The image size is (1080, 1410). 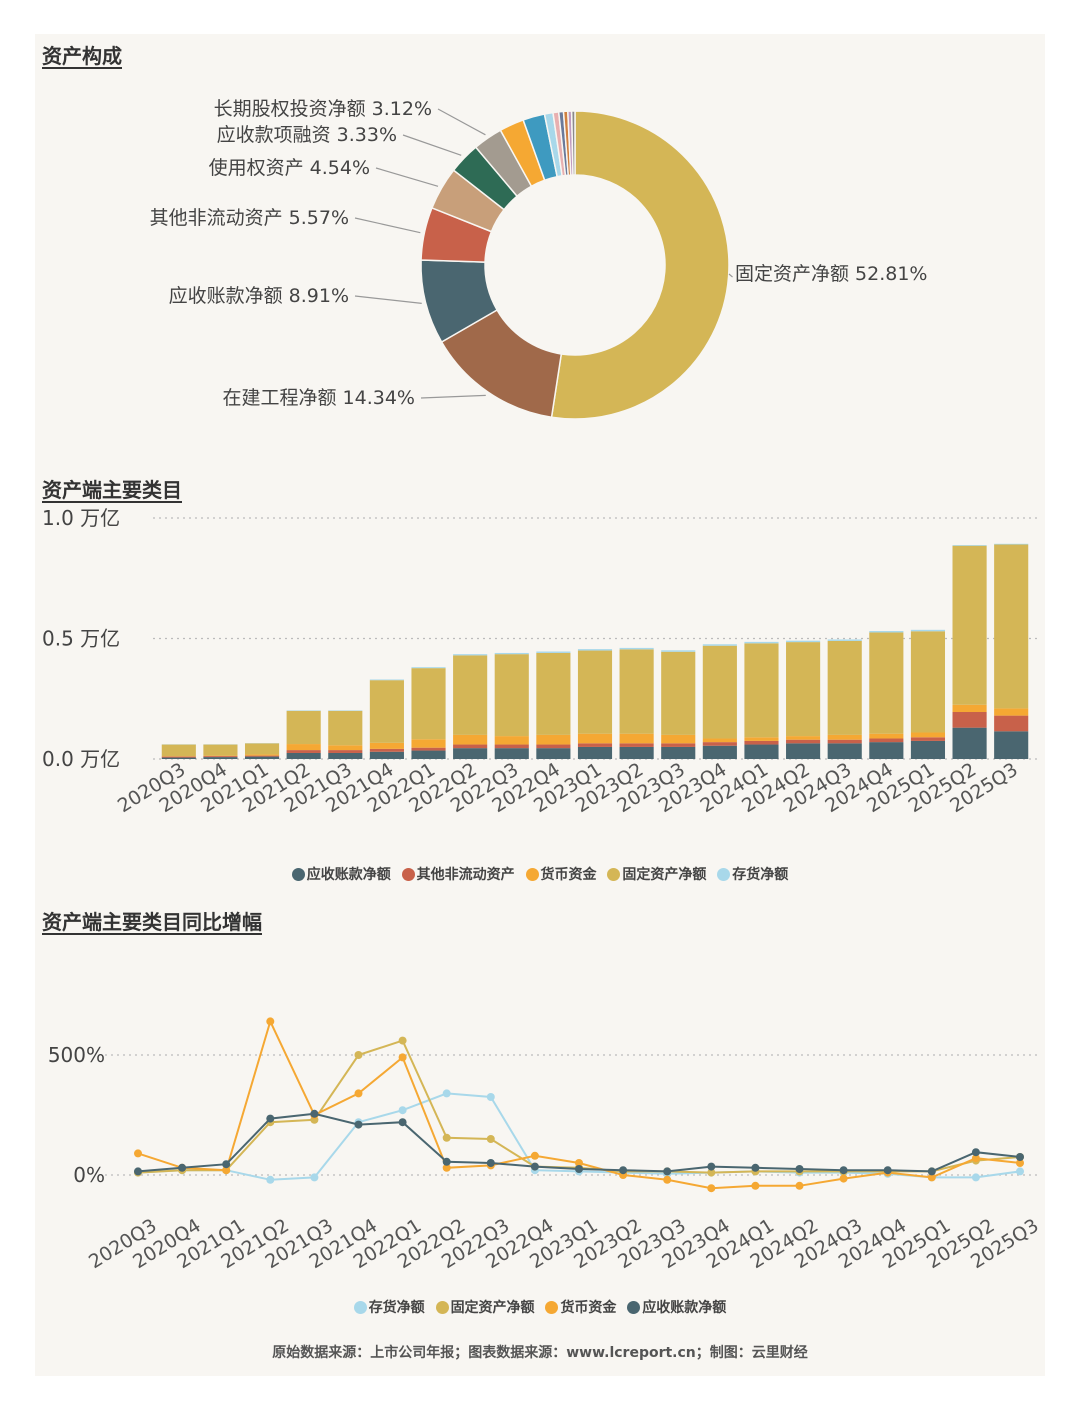 I want to click on legend-item-fixed-assets: 固定资产净额, so click(x=656, y=874).